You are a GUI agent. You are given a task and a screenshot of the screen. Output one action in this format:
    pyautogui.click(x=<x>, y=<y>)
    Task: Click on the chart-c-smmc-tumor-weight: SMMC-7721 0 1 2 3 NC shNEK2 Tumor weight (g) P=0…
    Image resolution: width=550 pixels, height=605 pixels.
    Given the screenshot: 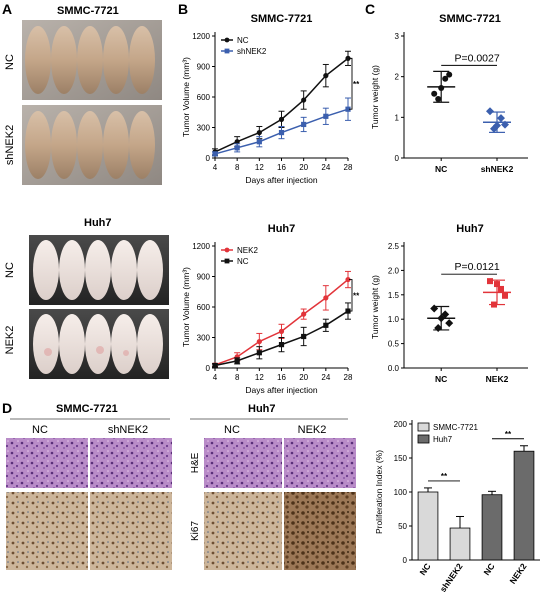 What is the action you would take?
    pyautogui.click(x=449, y=93)
    